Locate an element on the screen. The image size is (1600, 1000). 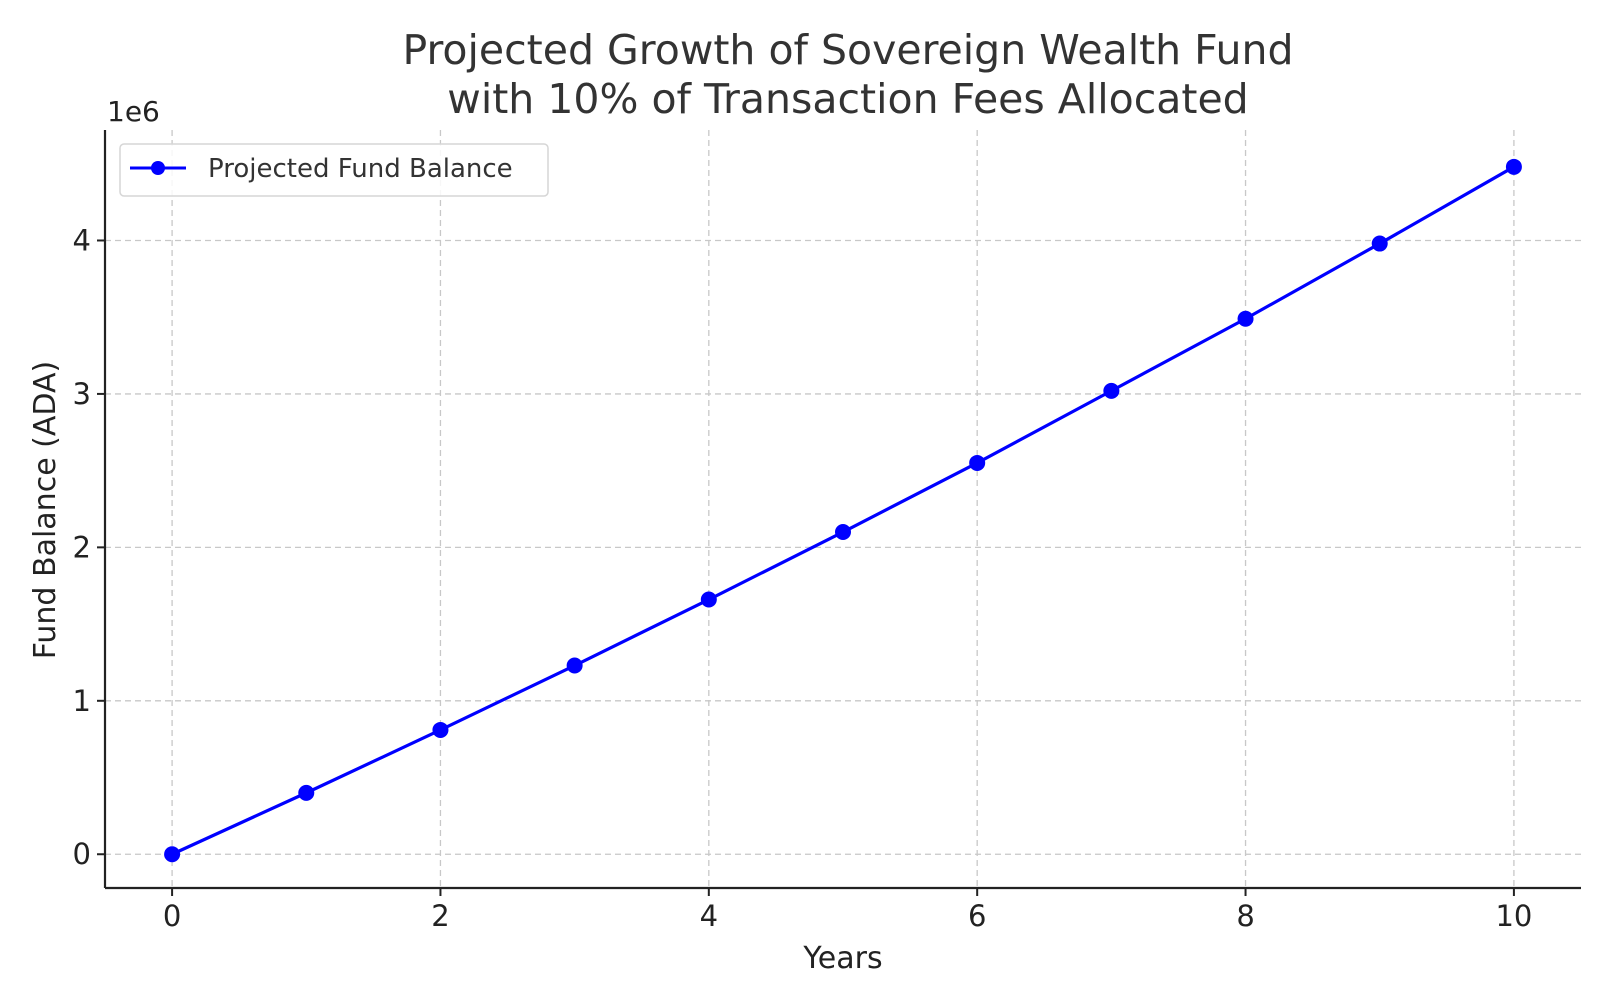
legend-frame is located at coordinates (334, 170).